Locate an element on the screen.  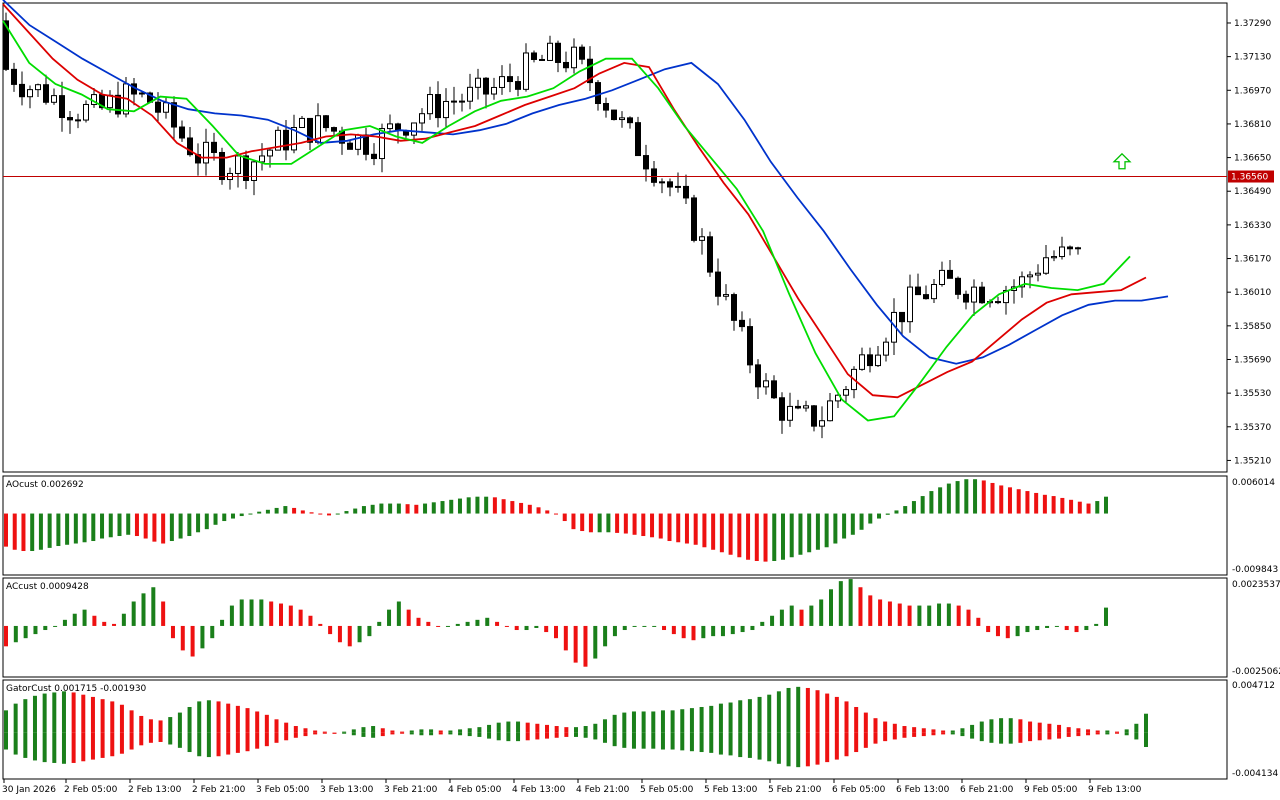
time-tick-label: 6 Feb 21:00 is located at coordinates (987, 790).